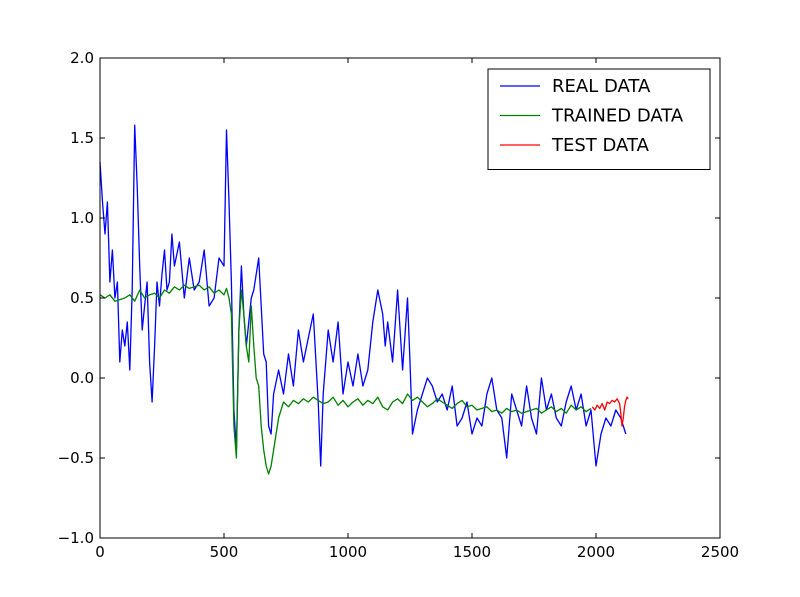 This screenshot has height=597, width=800. What do you see at coordinates (76, 538) in the screenshot?
I see `y-tick-label: −1.0` at bounding box center [76, 538].